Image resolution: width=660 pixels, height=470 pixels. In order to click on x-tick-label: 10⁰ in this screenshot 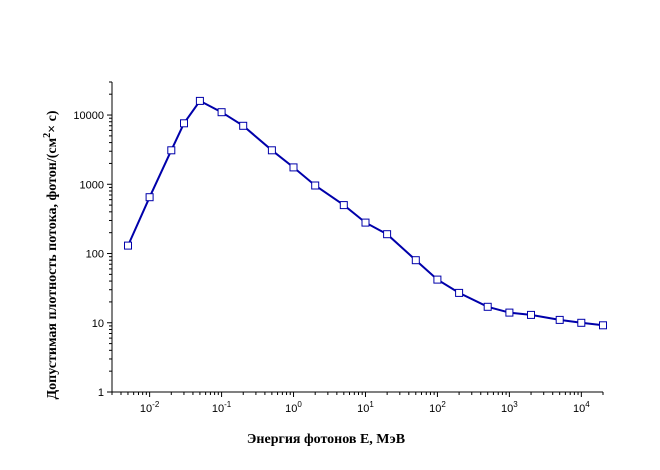, I will do `click(293, 407)`.